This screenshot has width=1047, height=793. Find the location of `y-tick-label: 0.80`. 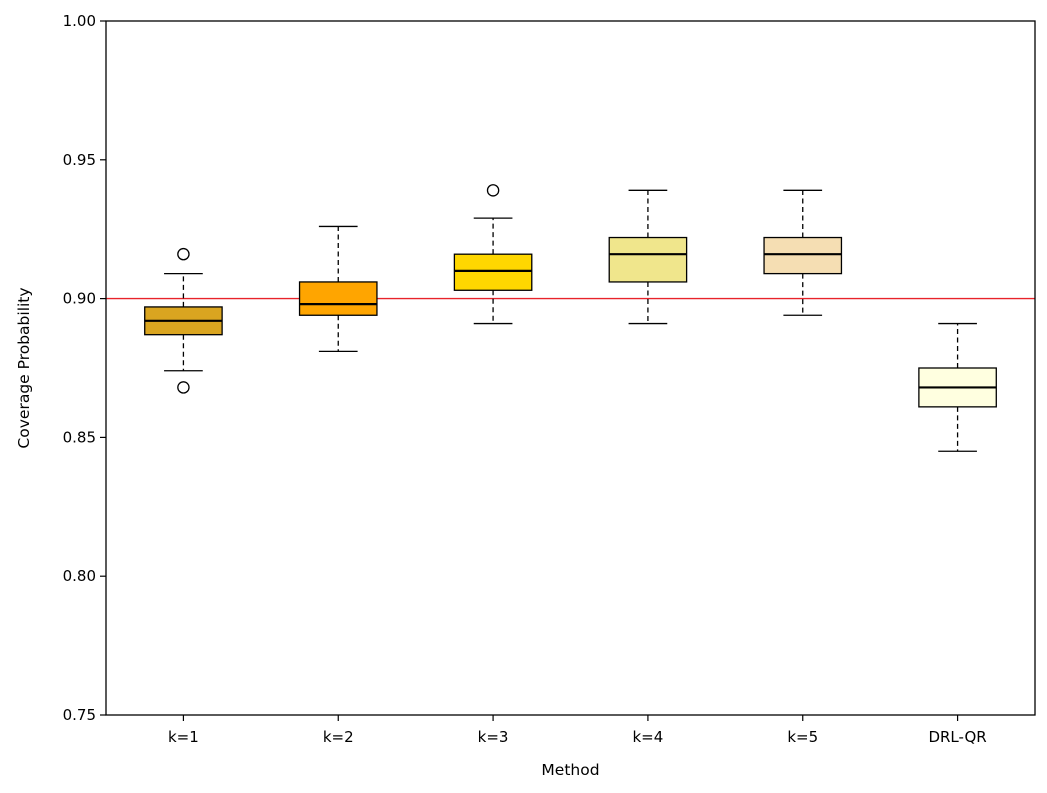

y-tick-label: 0.80 is located at coordinates (79, 576).